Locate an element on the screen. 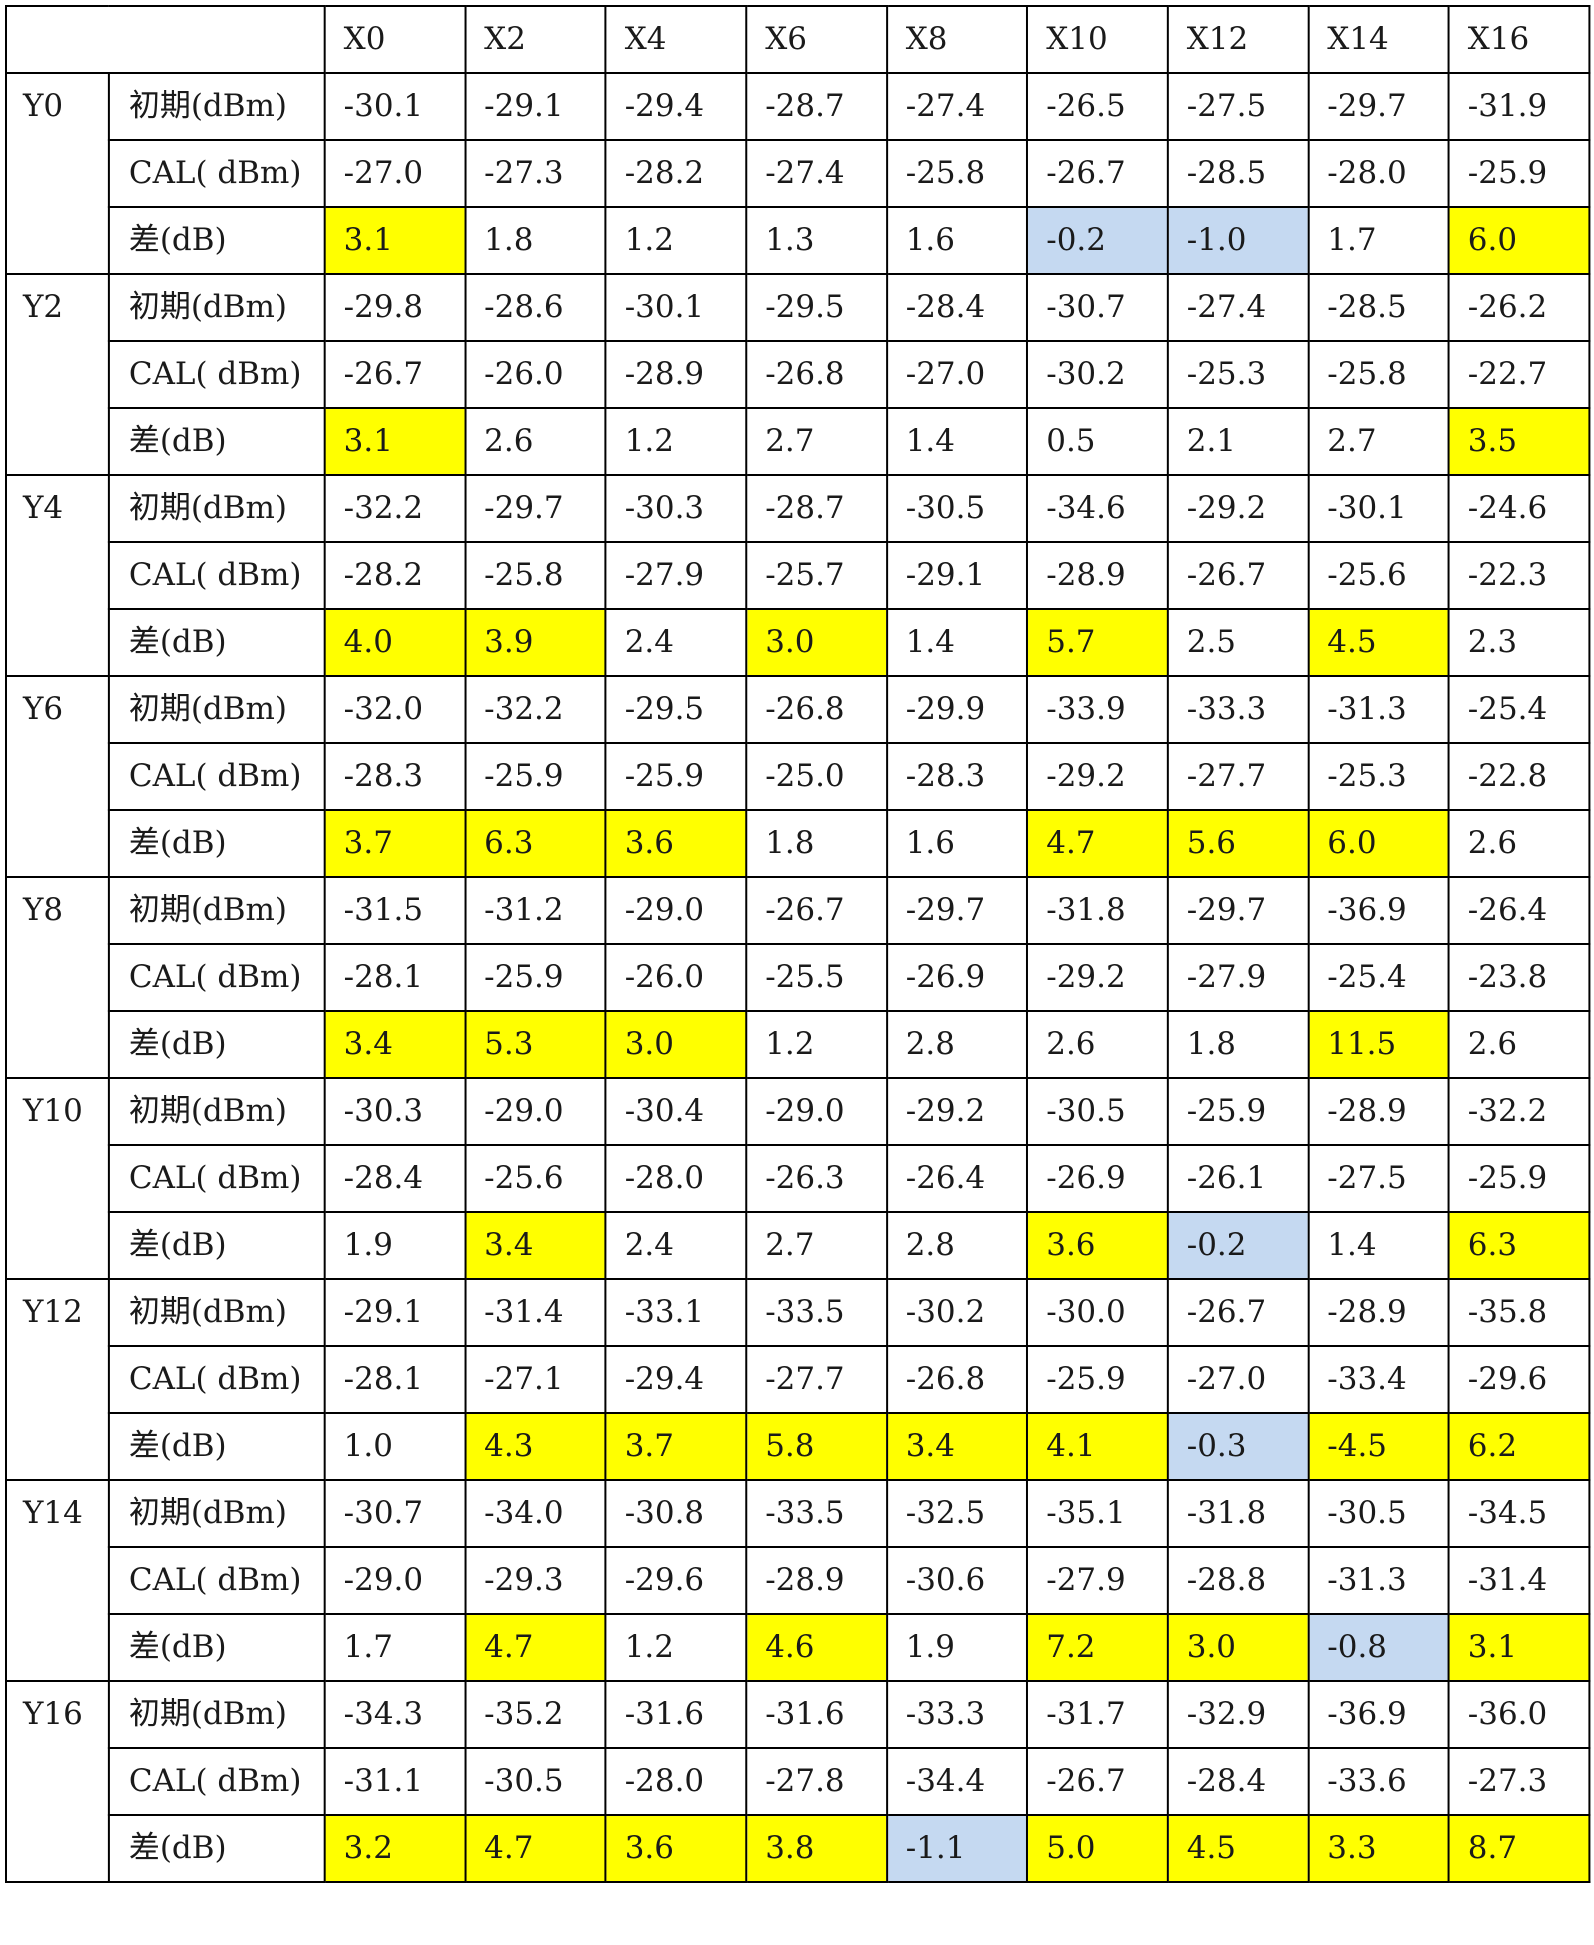  column-header: X16 is located at coordinates (1519, 39).